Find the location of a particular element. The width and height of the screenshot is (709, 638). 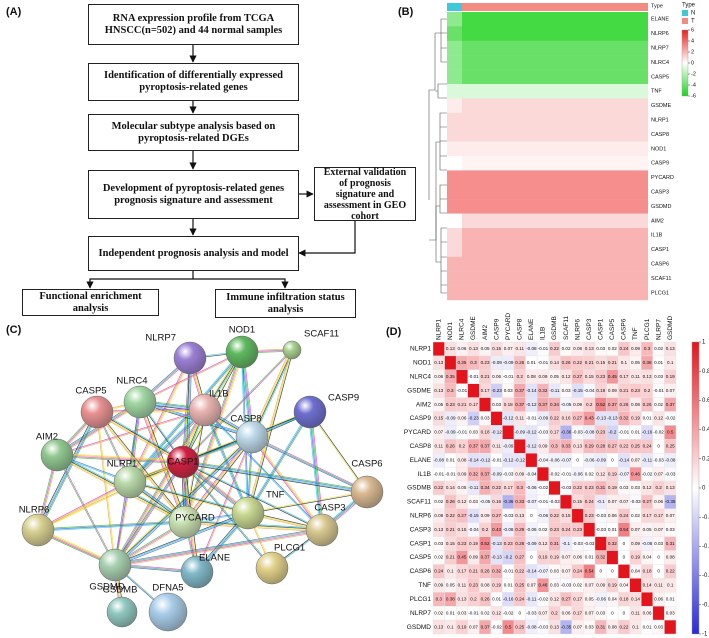

panel-label: (D) is located at coordinates (394, 332).